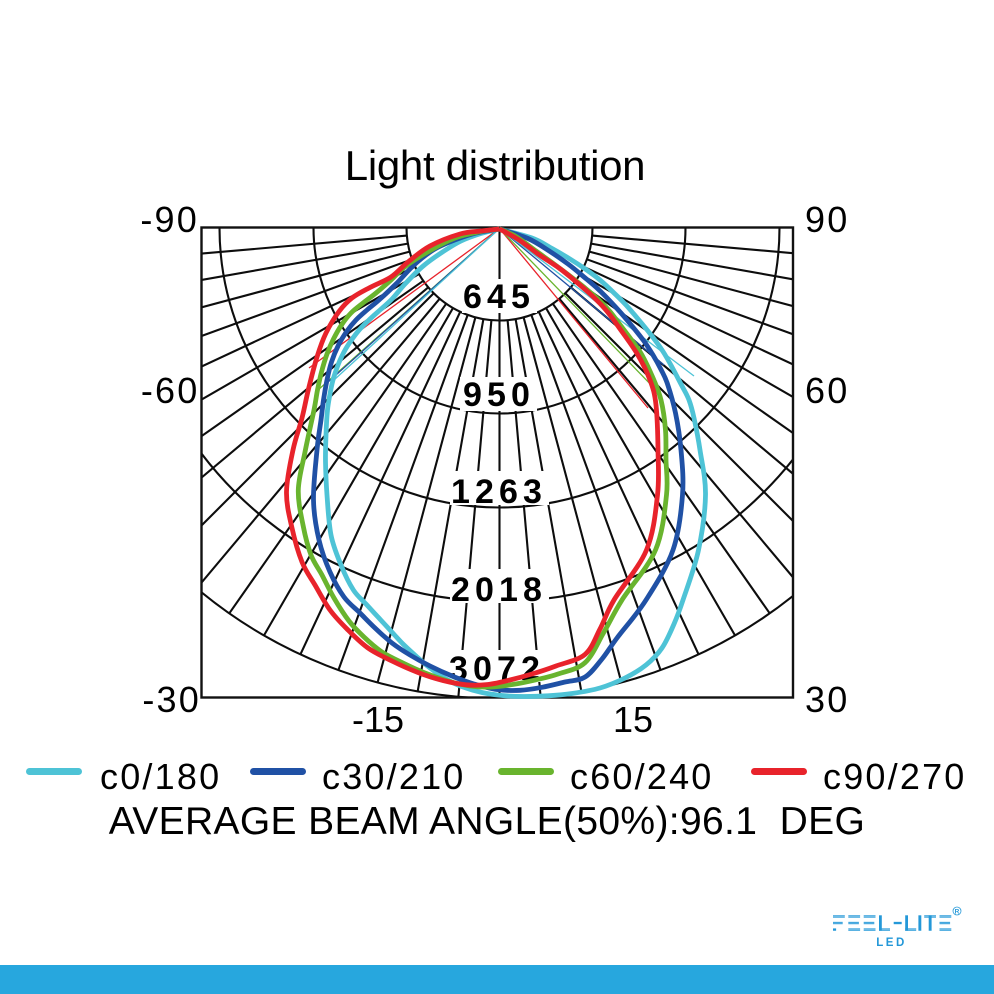 The width and height of the screenshot is (994, 994). Describe the element at coordinates (378, 719) in the screenshot. I see `svg-text: -15` at that location.